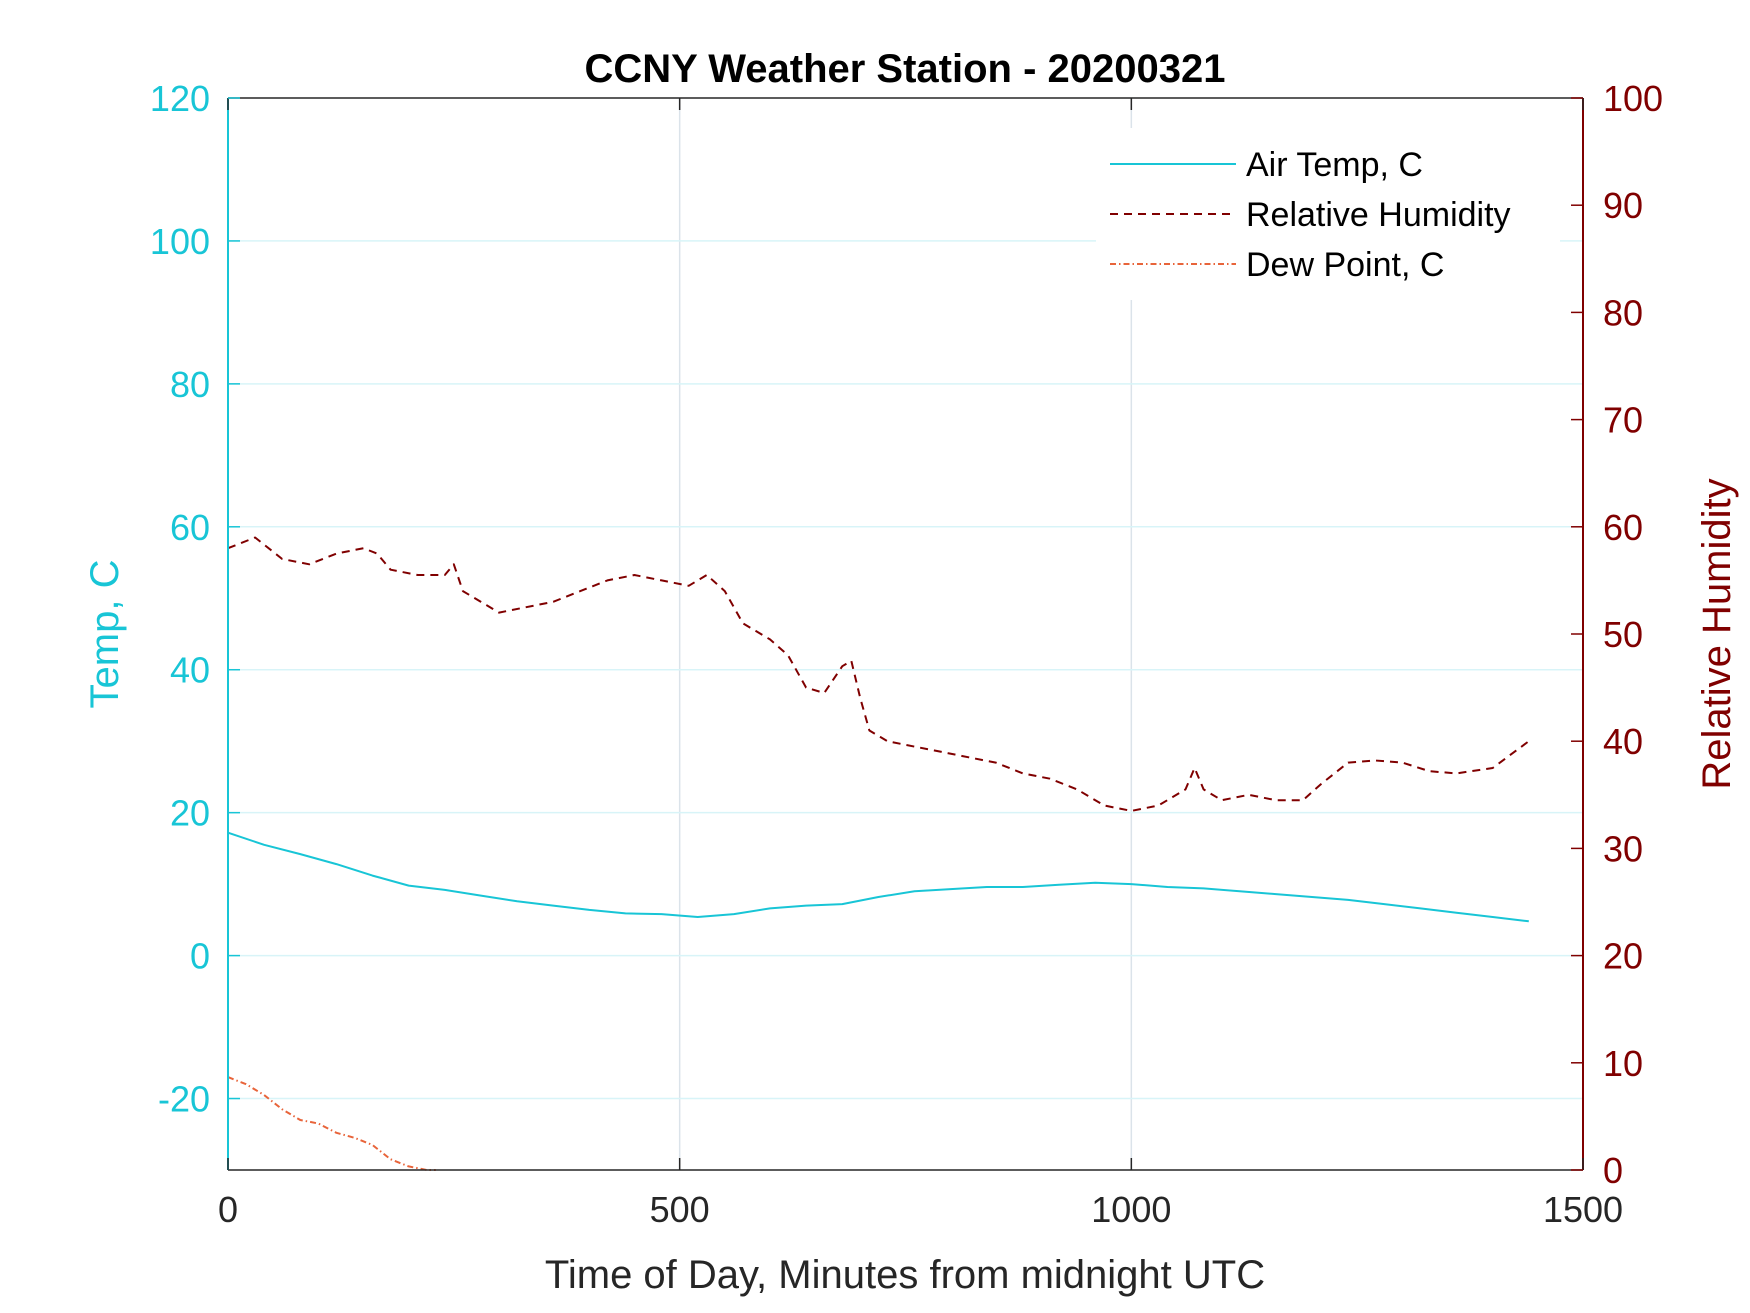  What do you see at coordinates (1613, 1170) in the screenshot?
I see `y-right-tick-label: 0` at bounding box center [1613, 1170].